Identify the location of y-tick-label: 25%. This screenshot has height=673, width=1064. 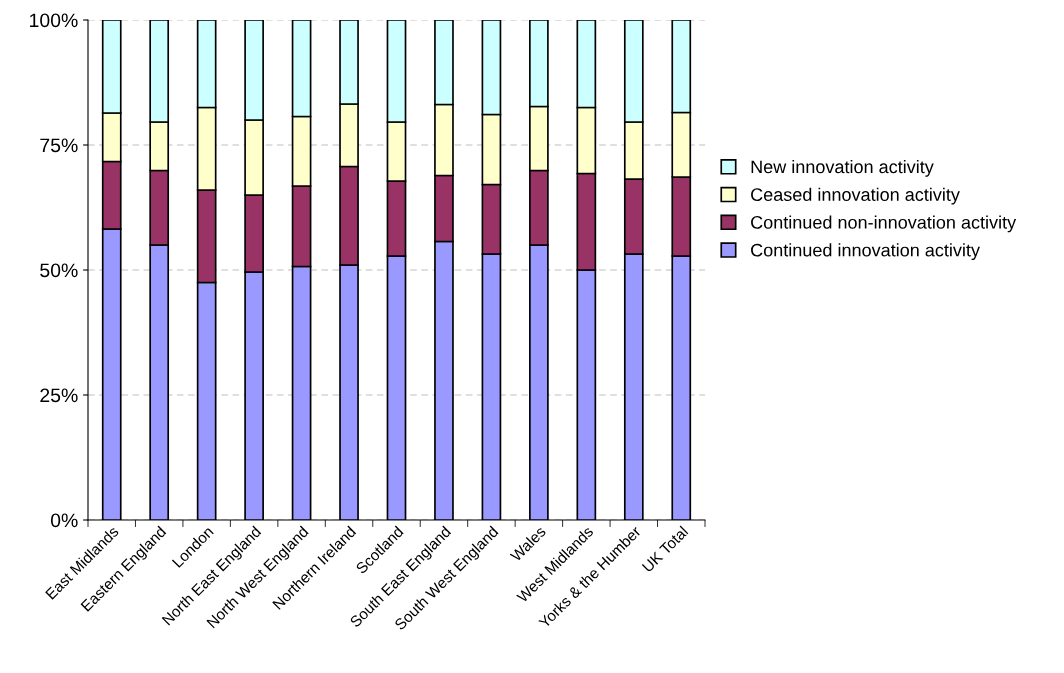
(59, 395).